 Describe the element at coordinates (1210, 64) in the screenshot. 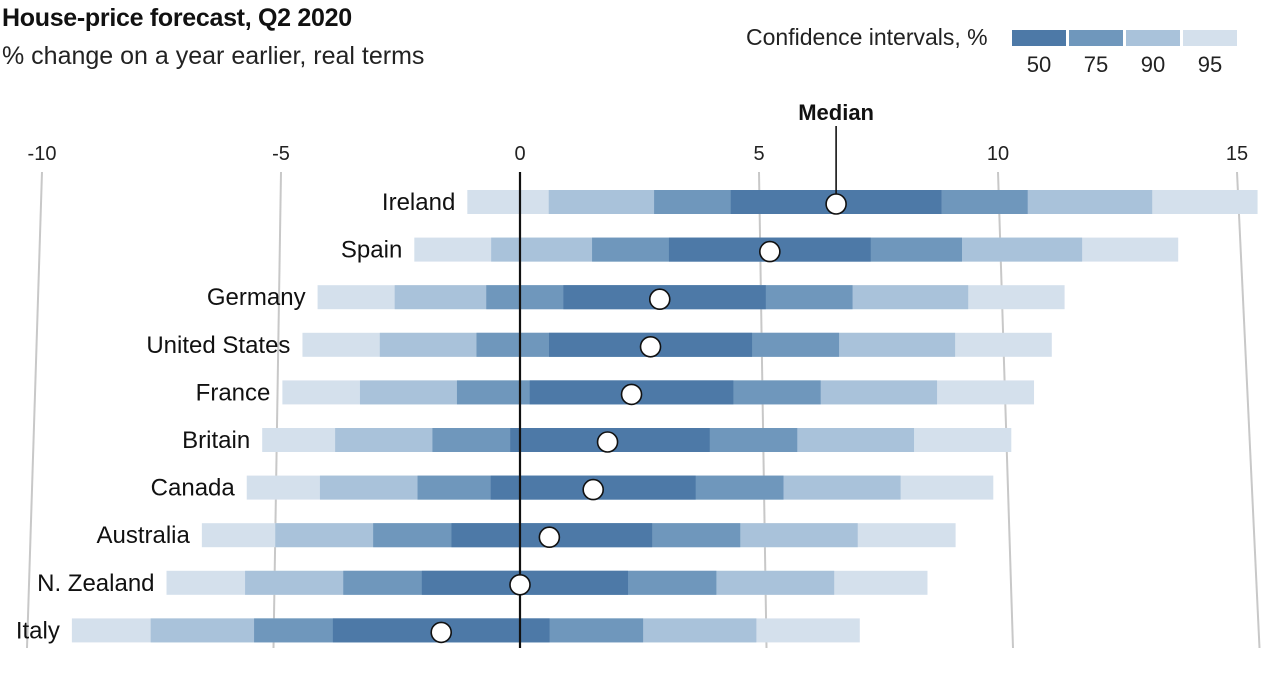

I see `legend-label-95: 95` at that location.